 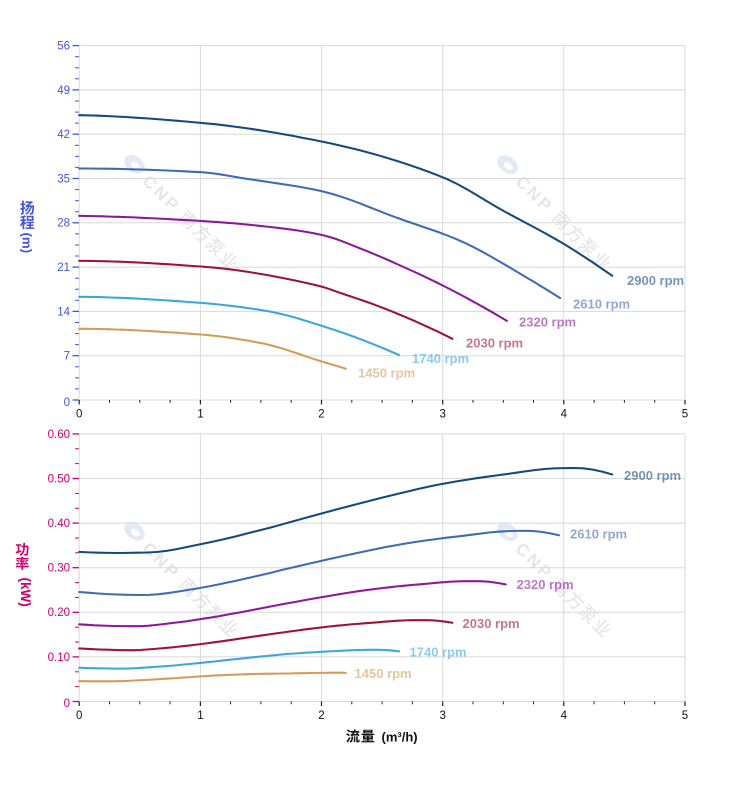 What do you see at coordinates (63, 91) in the screenshot?
I see `svg-text: 49` at bounding box center [63, 91].